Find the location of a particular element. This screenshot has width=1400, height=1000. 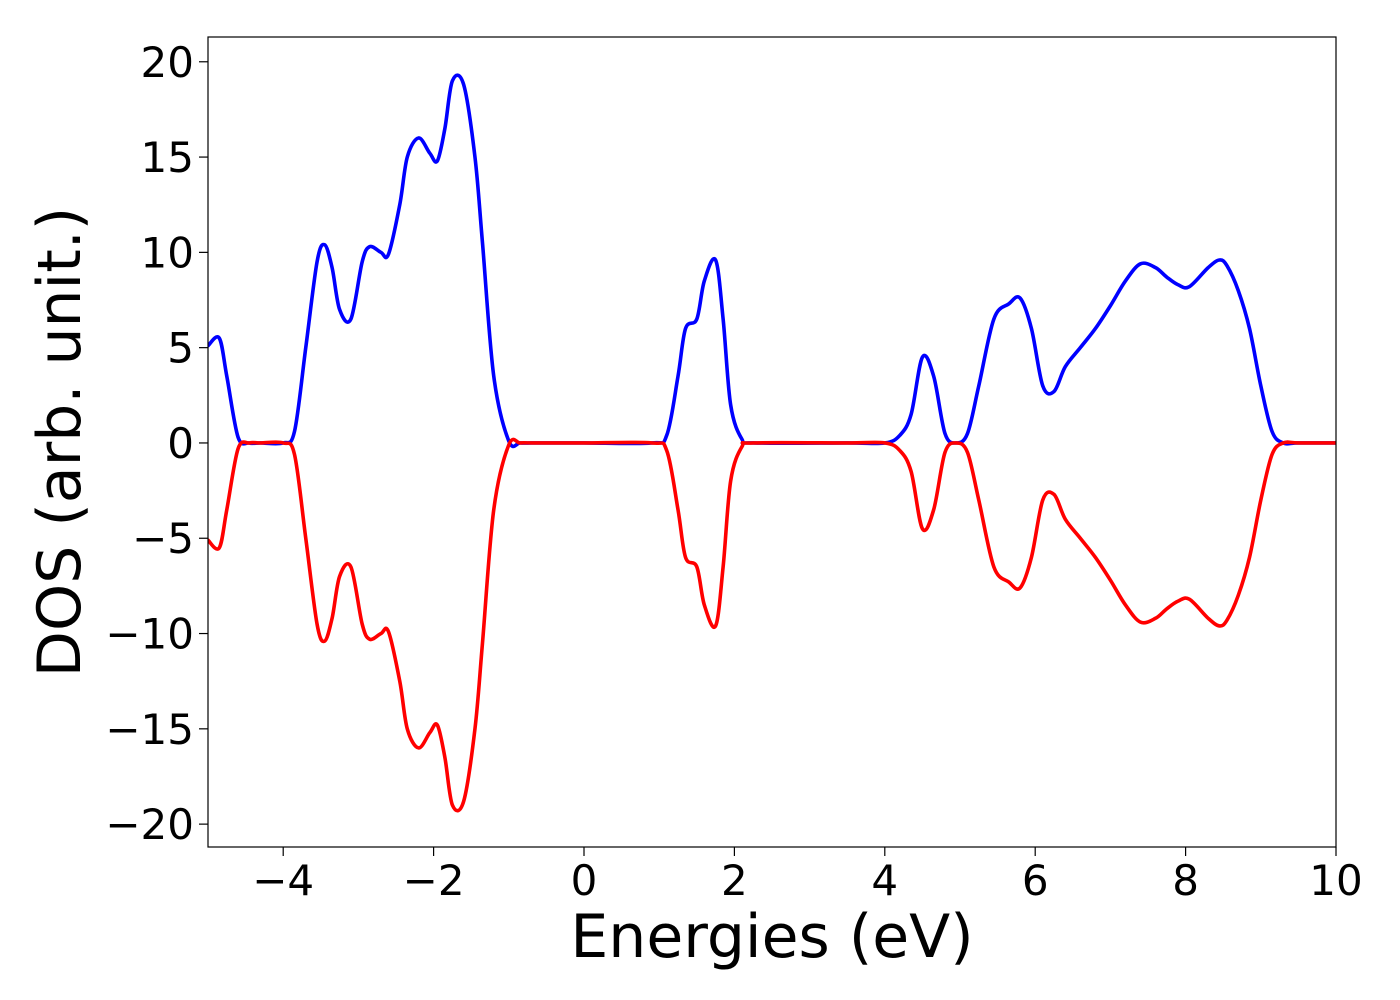

y-tick-label: −10 is located at coordinates (149, 634).